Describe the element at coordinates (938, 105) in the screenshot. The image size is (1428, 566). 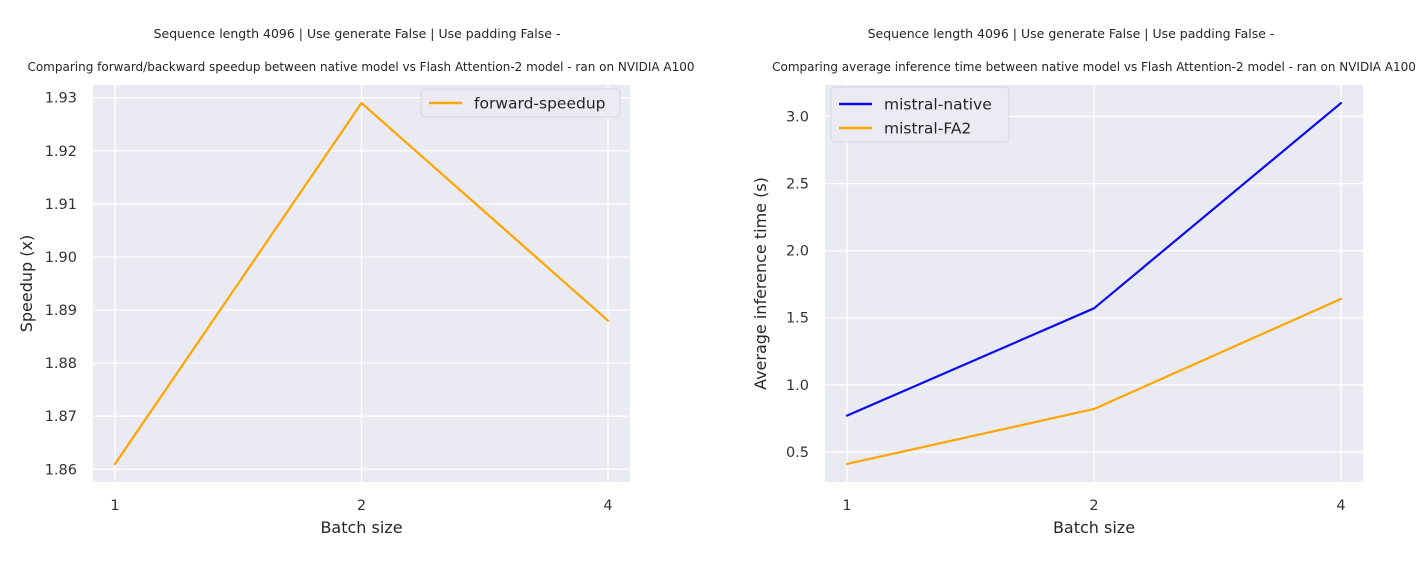
I see `legend-label-mistral-native: mistral-native` at that location.